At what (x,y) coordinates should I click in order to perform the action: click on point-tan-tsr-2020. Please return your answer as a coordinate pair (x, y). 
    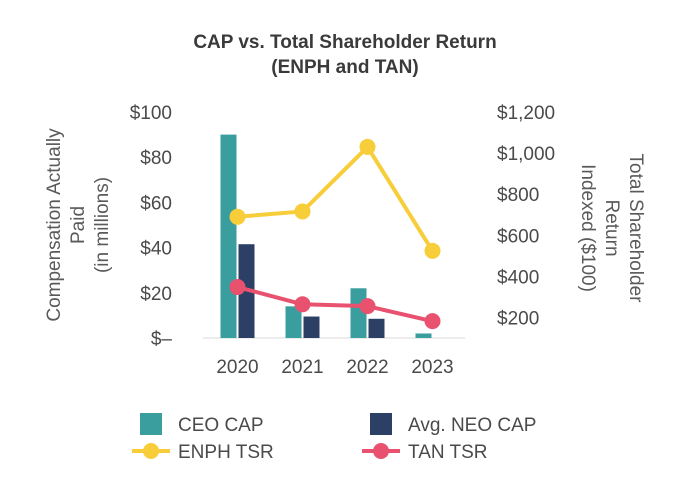
    Looking at the image, I should click on (237, 287).